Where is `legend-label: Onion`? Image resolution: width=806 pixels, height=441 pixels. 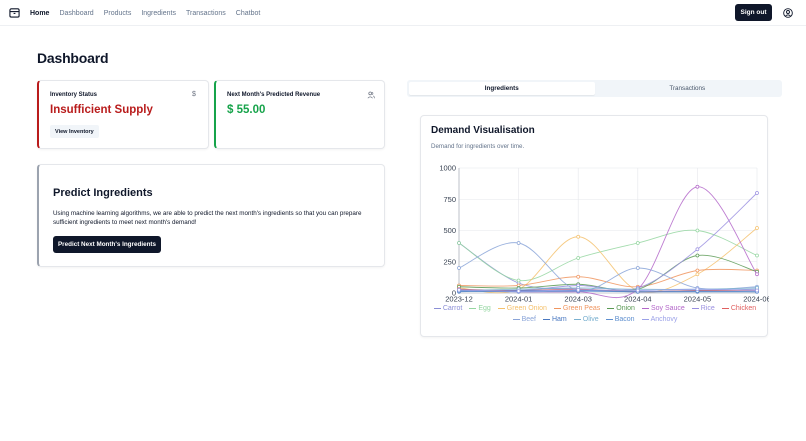
legend-label: Onion is located at coordinates (625, 308).